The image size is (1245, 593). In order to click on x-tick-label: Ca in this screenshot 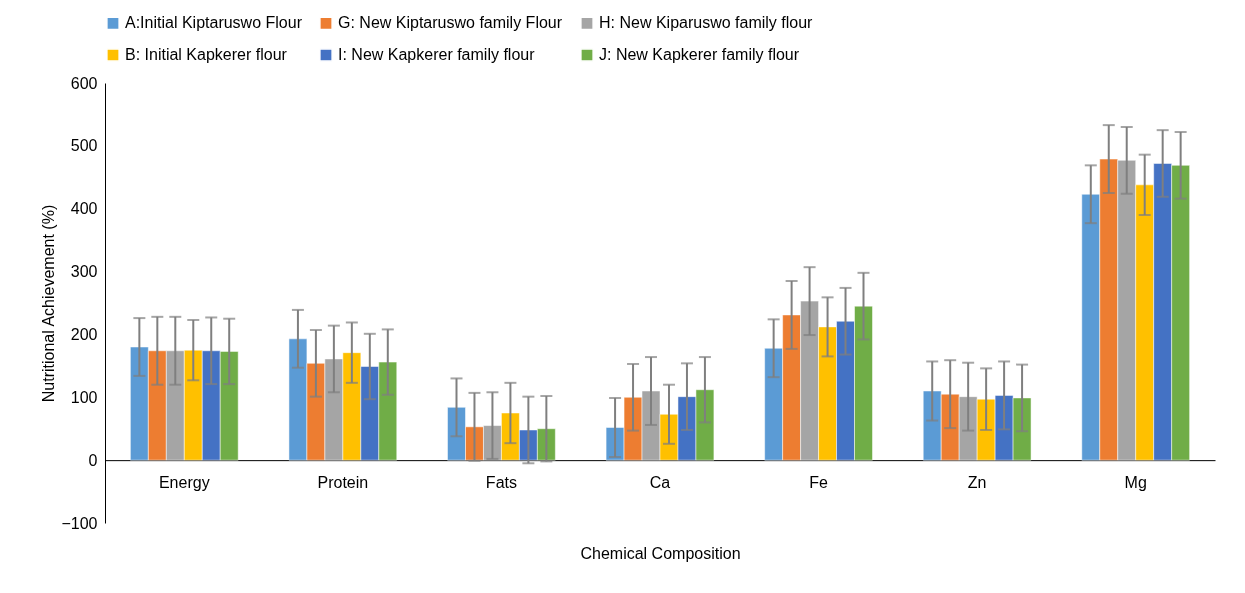, I will do `click(660, 482)`.